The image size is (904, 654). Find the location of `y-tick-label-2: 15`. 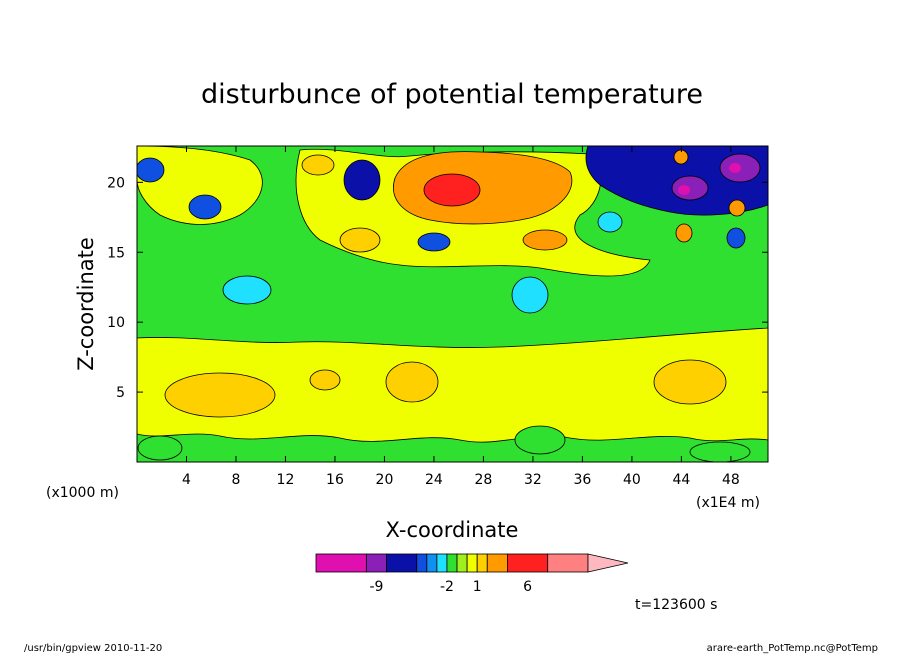

y-tick-label-2: 15 is located at coordinates (116, 253).